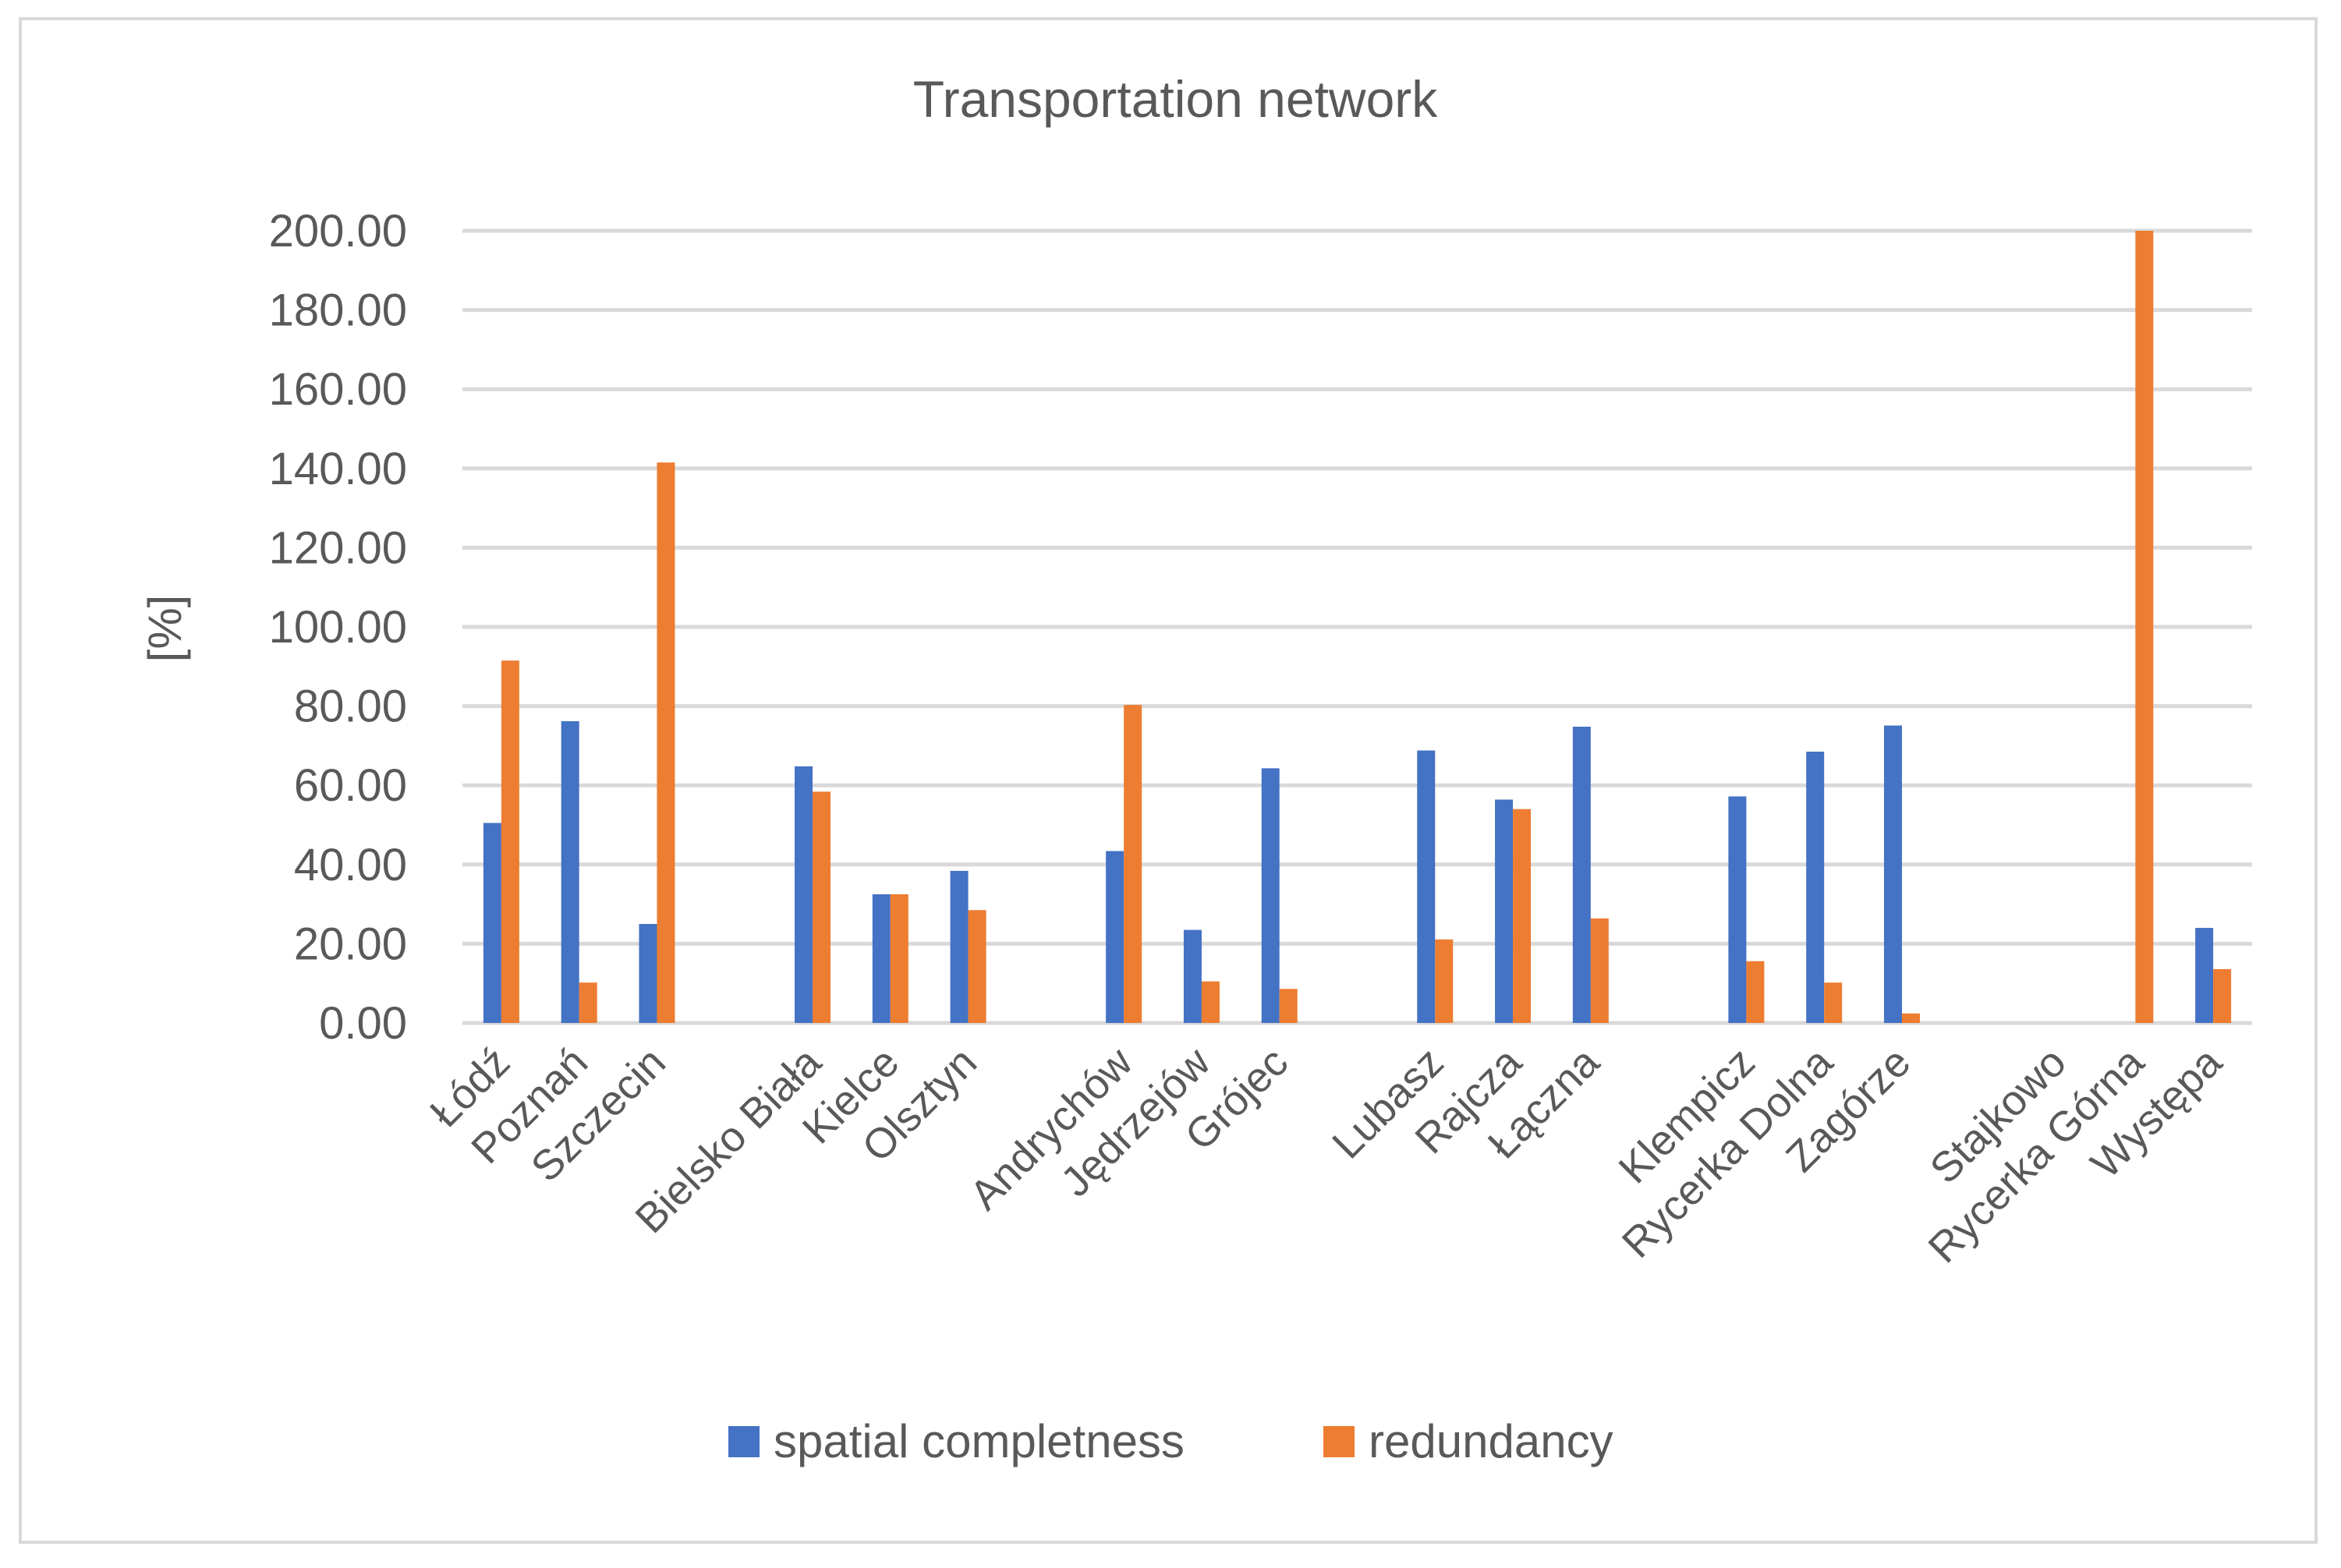  What do you see at coordinates (338, 389) in the screenshot?
I see `y-tick-label: 160.00` at bounding box center [338, 389].